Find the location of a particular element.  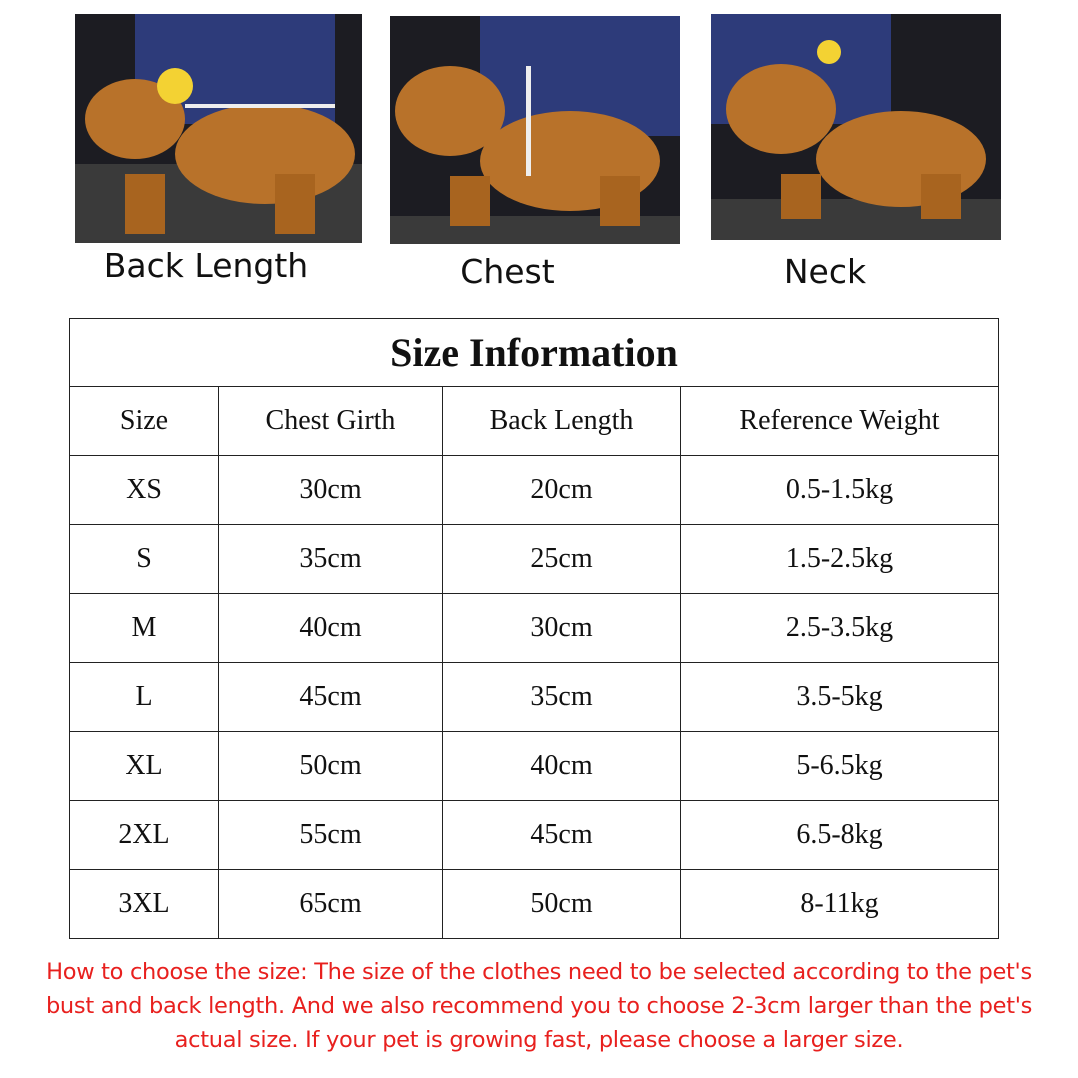

table-cell: 8-11kg is located at coordinates (839, 904).